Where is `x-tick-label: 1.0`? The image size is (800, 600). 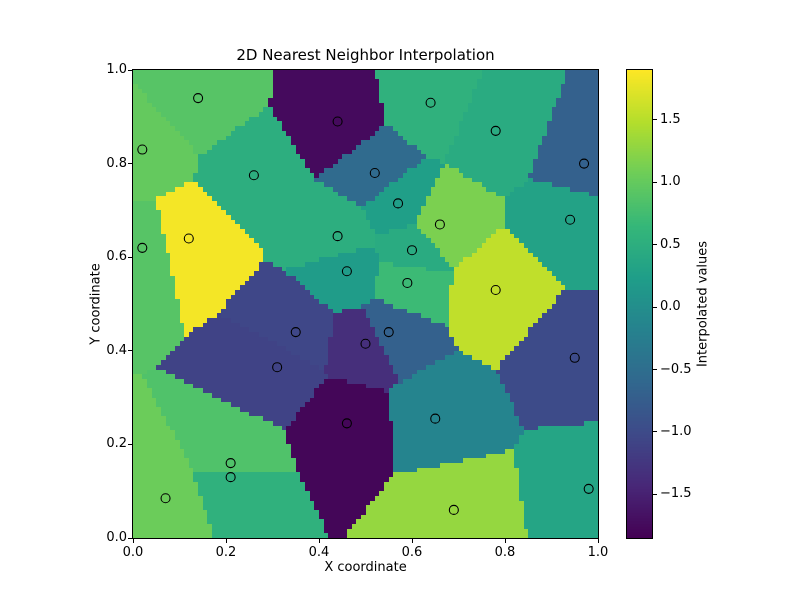 x-tick-label: 1.0 is located at coordinates (598, 552).